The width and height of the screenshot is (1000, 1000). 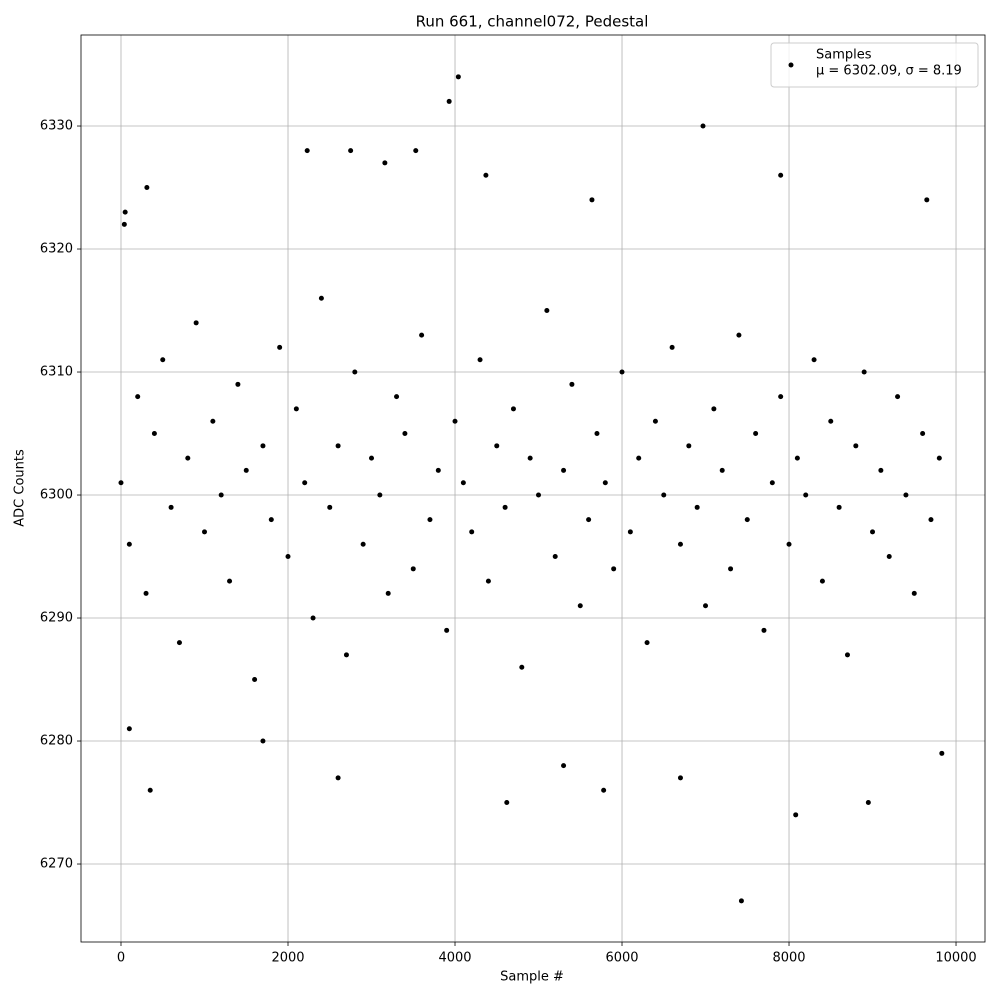 What do you see at coordinates (532, 977) in the screenshot?
I see `x-axis-label: Sample #` at bounding box center [532, 977].